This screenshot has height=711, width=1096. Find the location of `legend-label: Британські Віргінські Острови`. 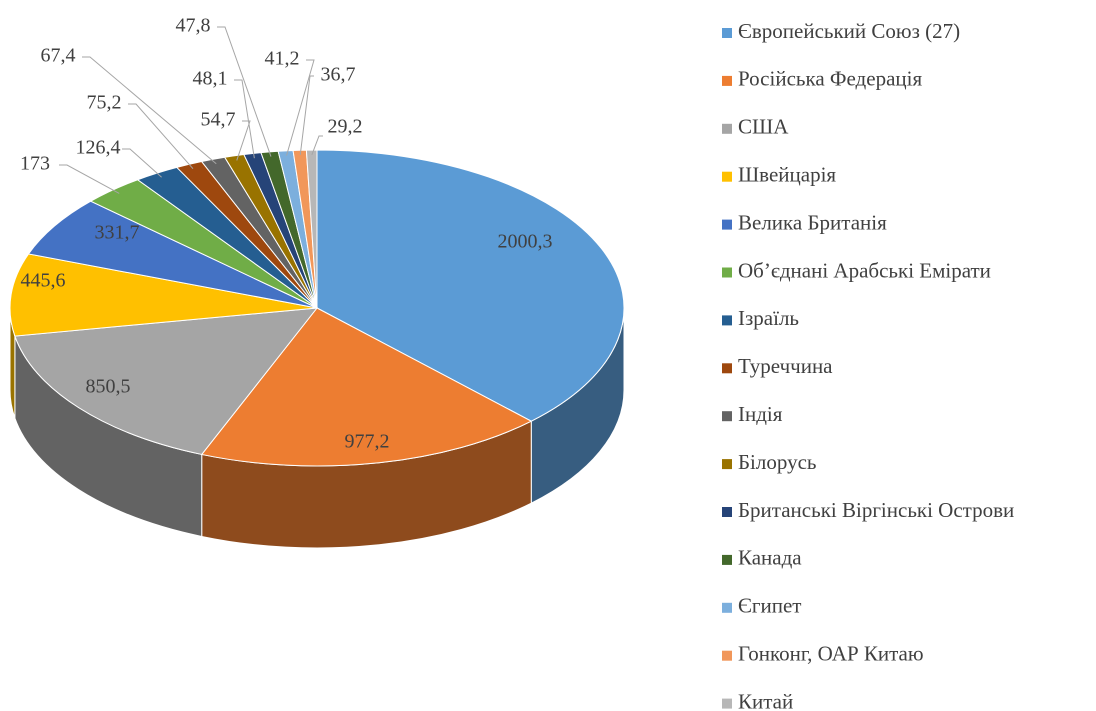

legend-label: Британські Віргінські Острови is located at coordinates (876, 510).